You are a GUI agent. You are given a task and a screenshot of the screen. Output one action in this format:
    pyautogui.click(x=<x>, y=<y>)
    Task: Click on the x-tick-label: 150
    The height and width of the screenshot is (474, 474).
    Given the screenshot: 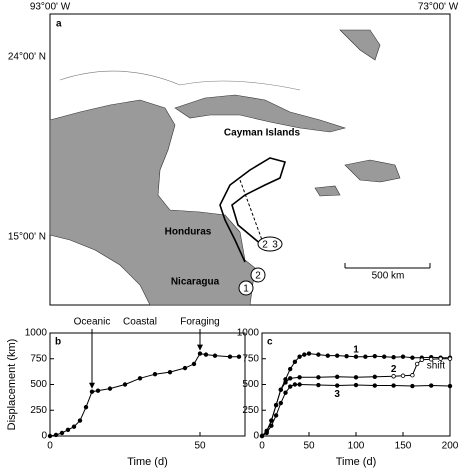 What is the action you would take?
    pyautogui.click(x=403, y=446)
    